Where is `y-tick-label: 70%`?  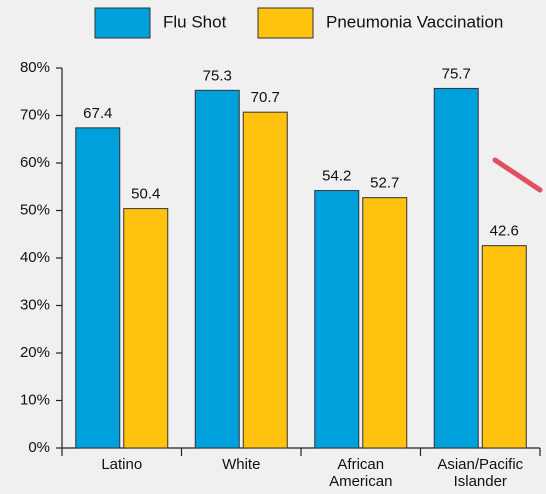
y-tick-label: 70% is located at coordinates (35, 114).